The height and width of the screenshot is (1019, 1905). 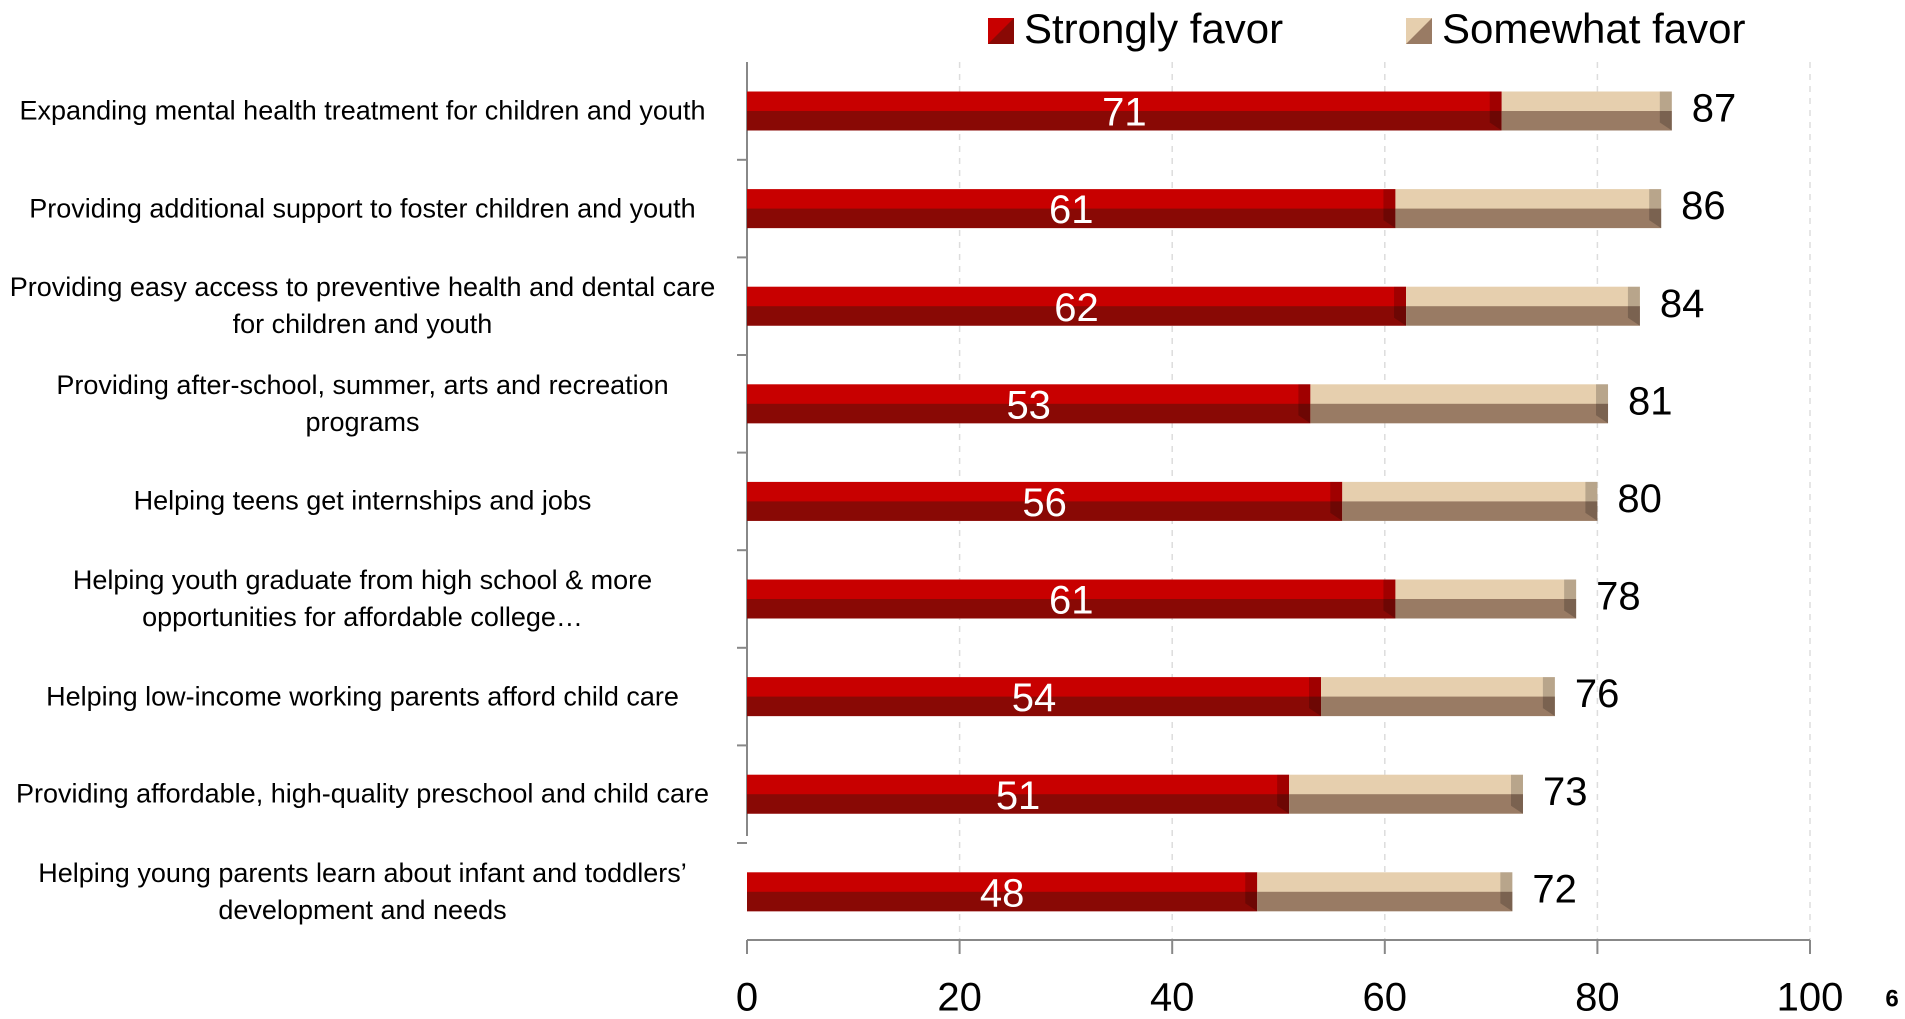 I want to click on total-label: 86, so click(x=1703, y=206).